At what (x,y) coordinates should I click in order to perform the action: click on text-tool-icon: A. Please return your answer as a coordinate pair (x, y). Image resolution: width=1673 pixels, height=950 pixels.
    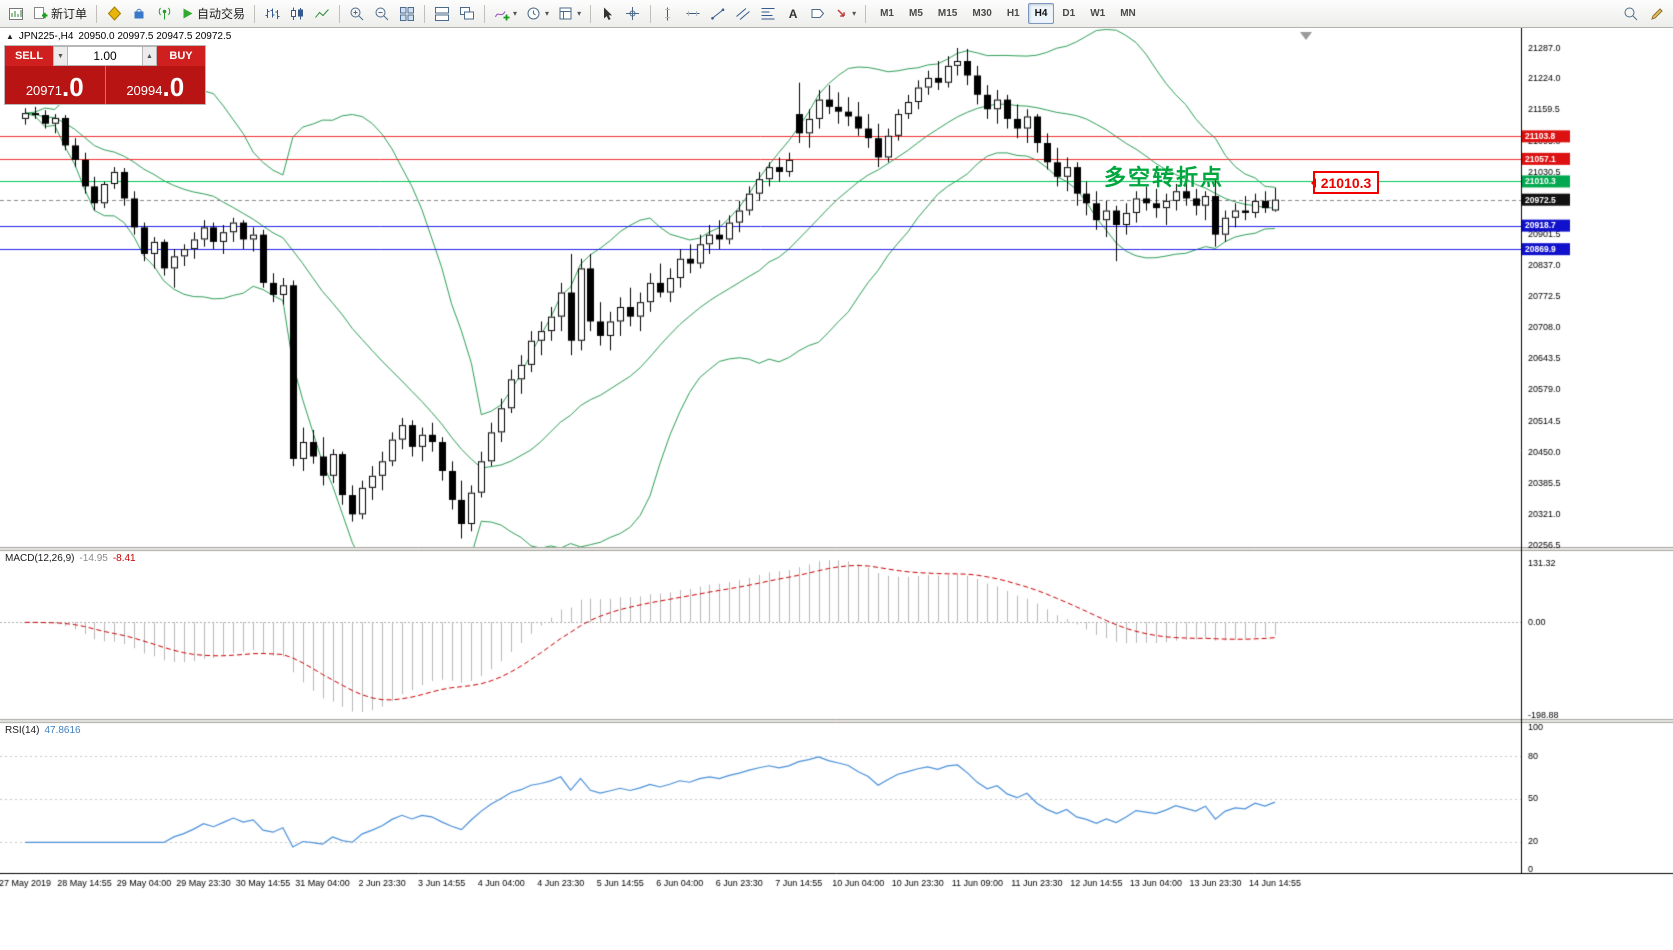
    Looking at the image, I should click on (793, 13).